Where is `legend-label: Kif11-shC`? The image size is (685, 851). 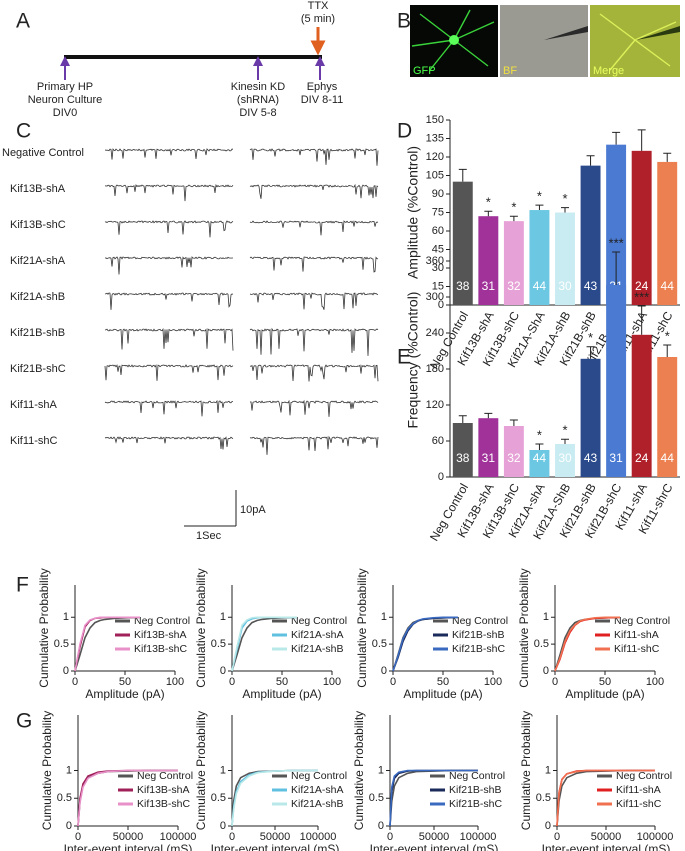 legend-label: Kif11-shC is located at coordinates (637, 649).